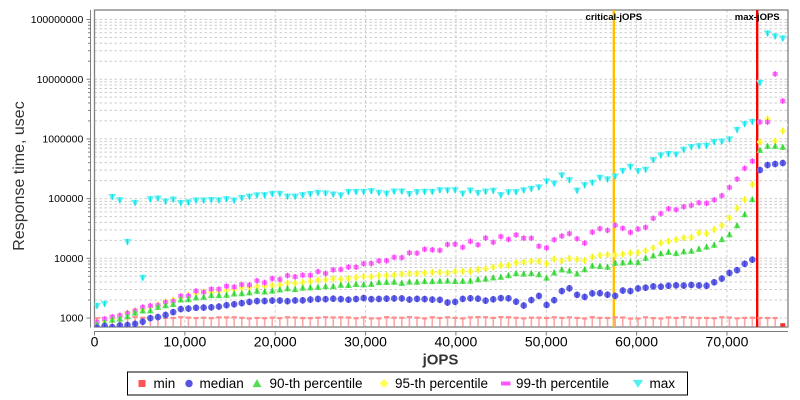 This screenshot has height=400, width=800. I want to click on svg-text: 20,000, so click(275, 342).